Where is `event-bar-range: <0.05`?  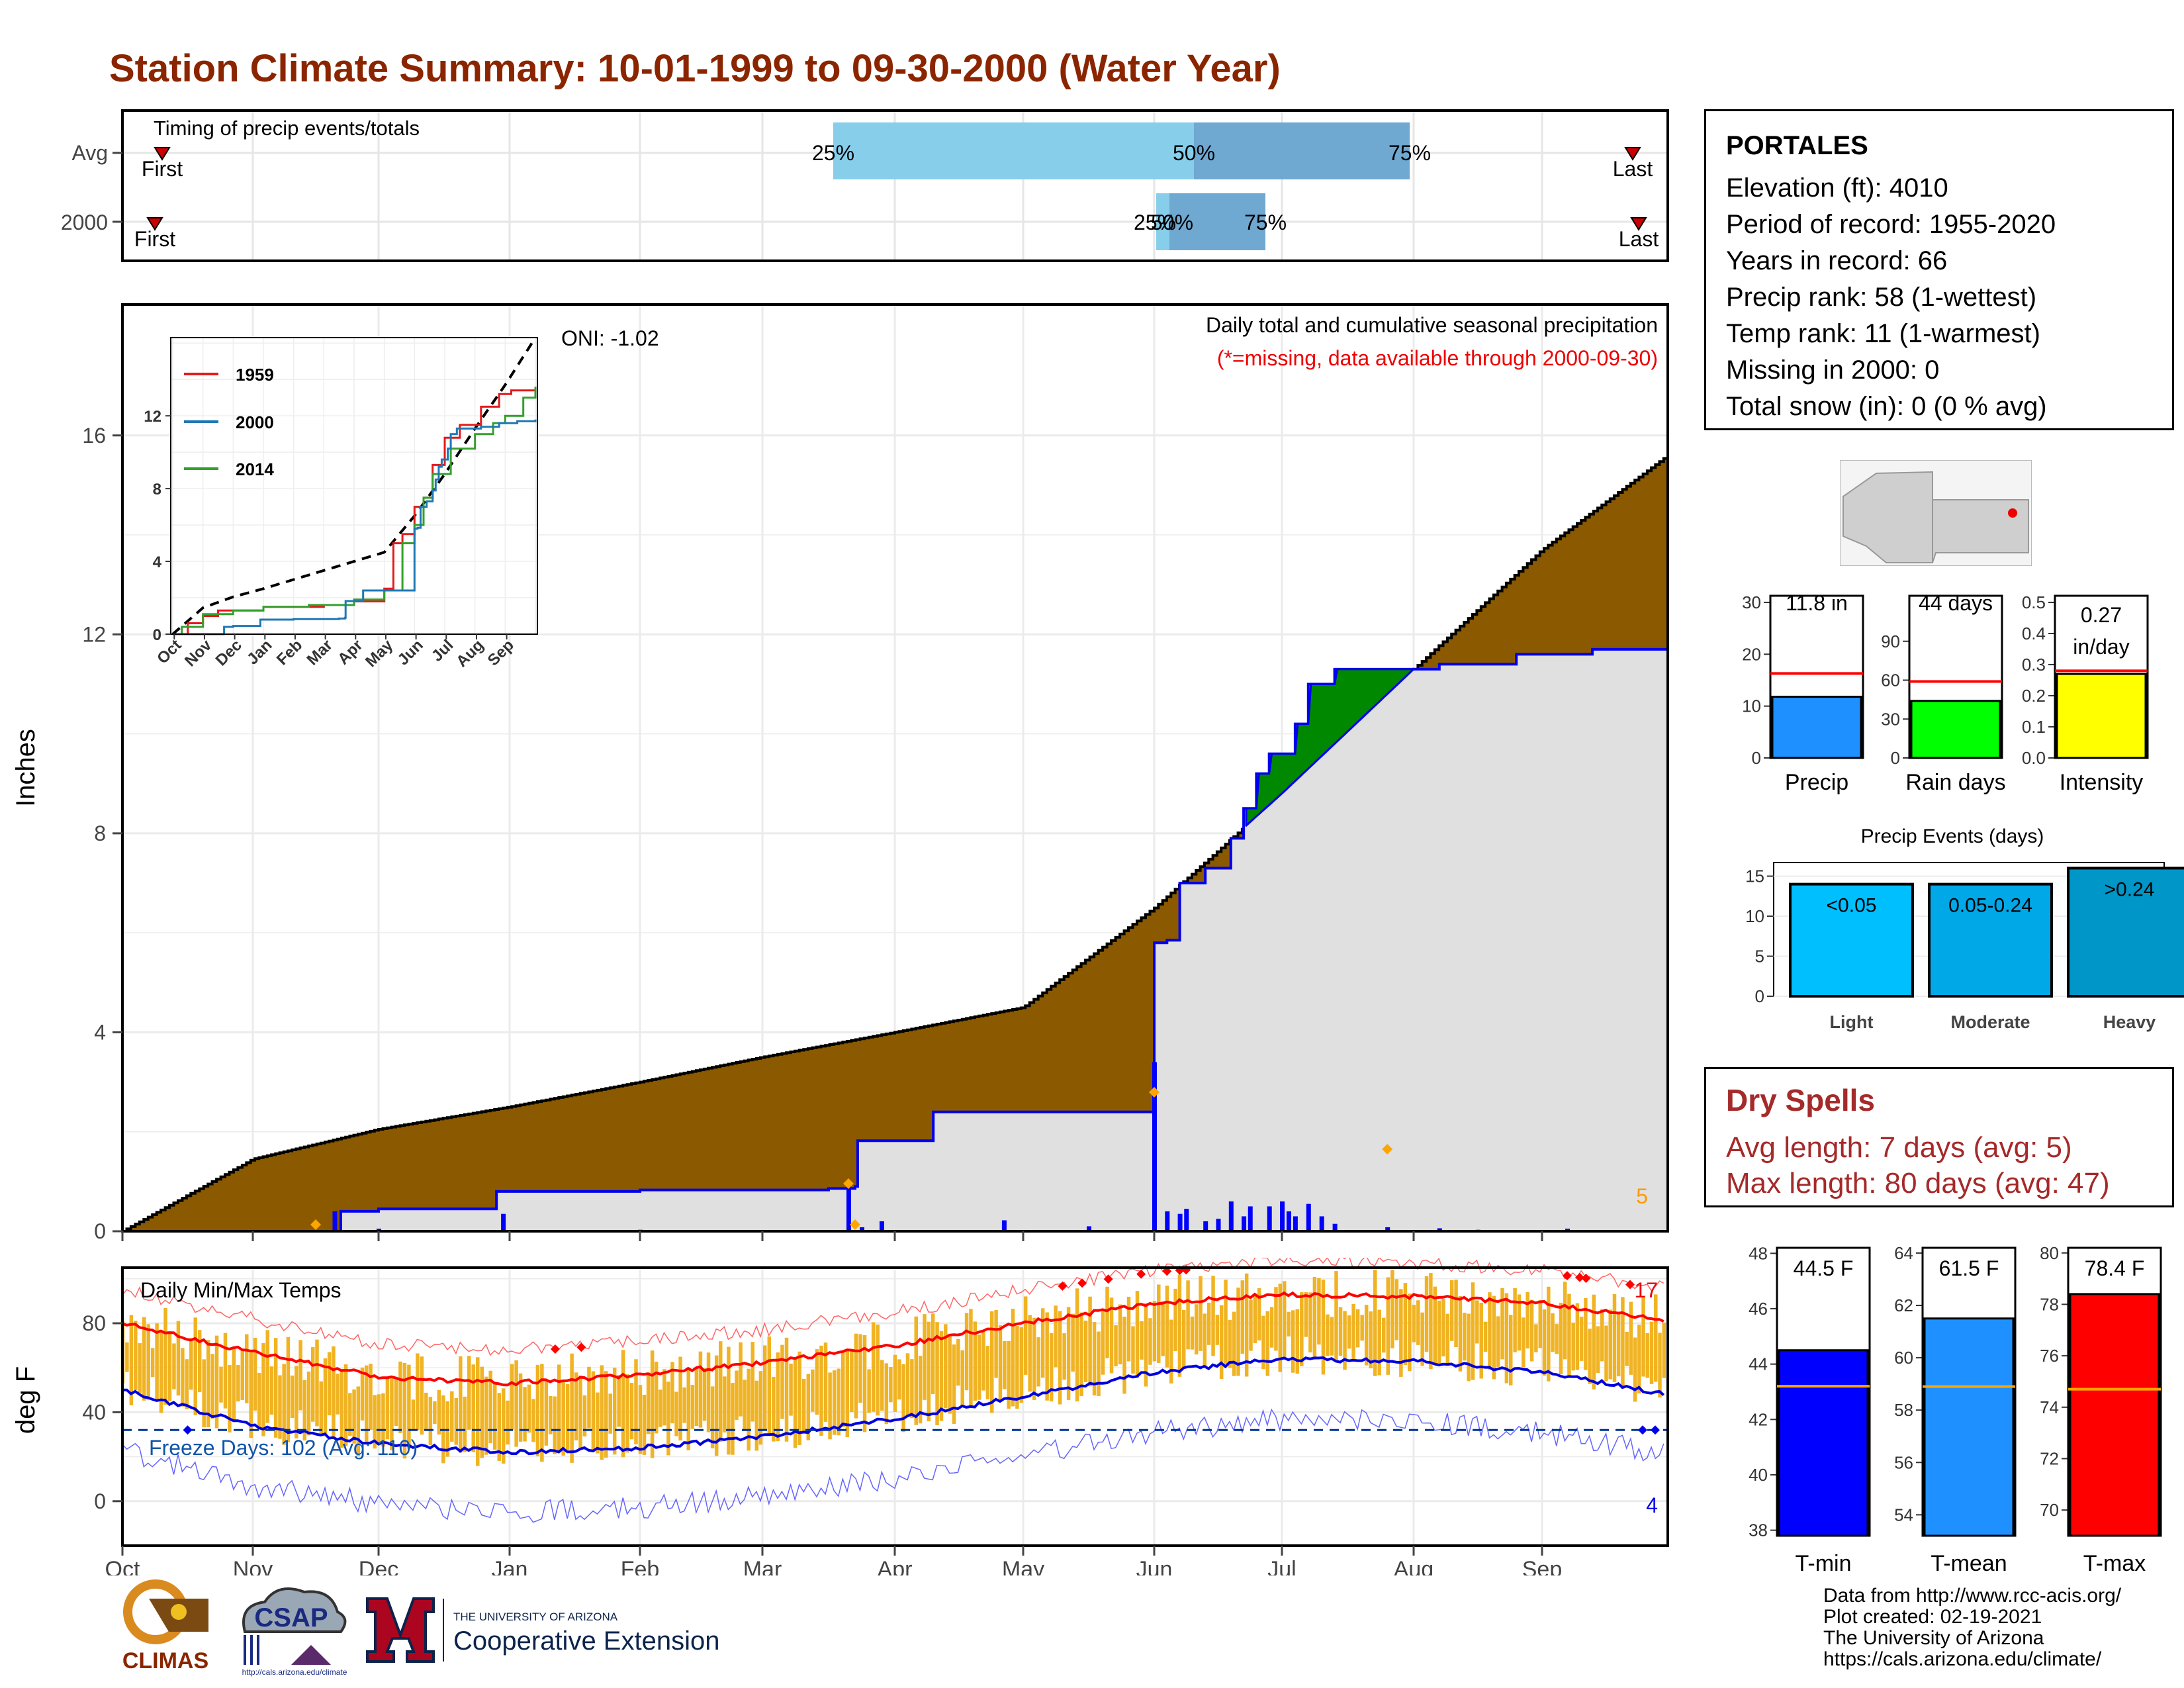 event-bar-range: <0.05 is located at coordinates (1852, 906).